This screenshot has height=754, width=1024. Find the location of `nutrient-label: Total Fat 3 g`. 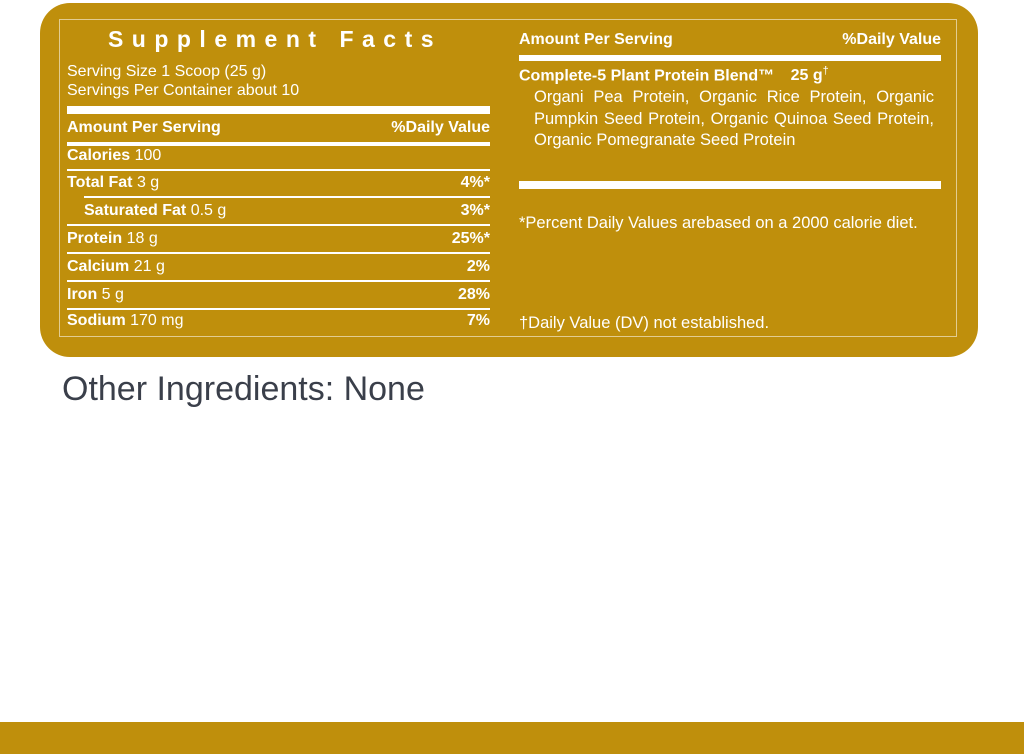

nutrient-label: Total Fat 3 g is located at coordinates (113, 183).